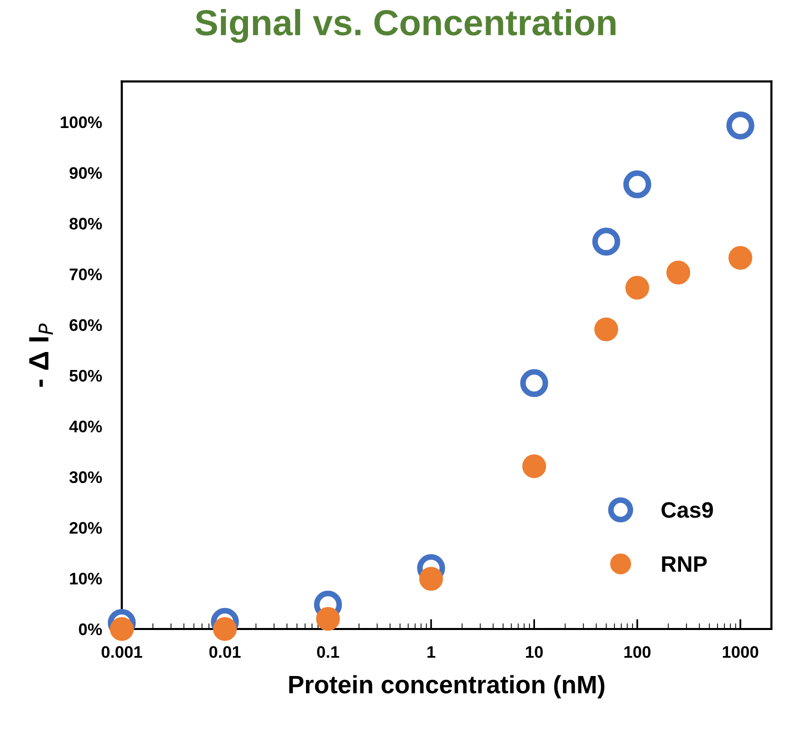  What do you see at coordinates (81, 122) in the screenshot?
I see `y-tick-label: 100%` at bounding box center [81, 122].